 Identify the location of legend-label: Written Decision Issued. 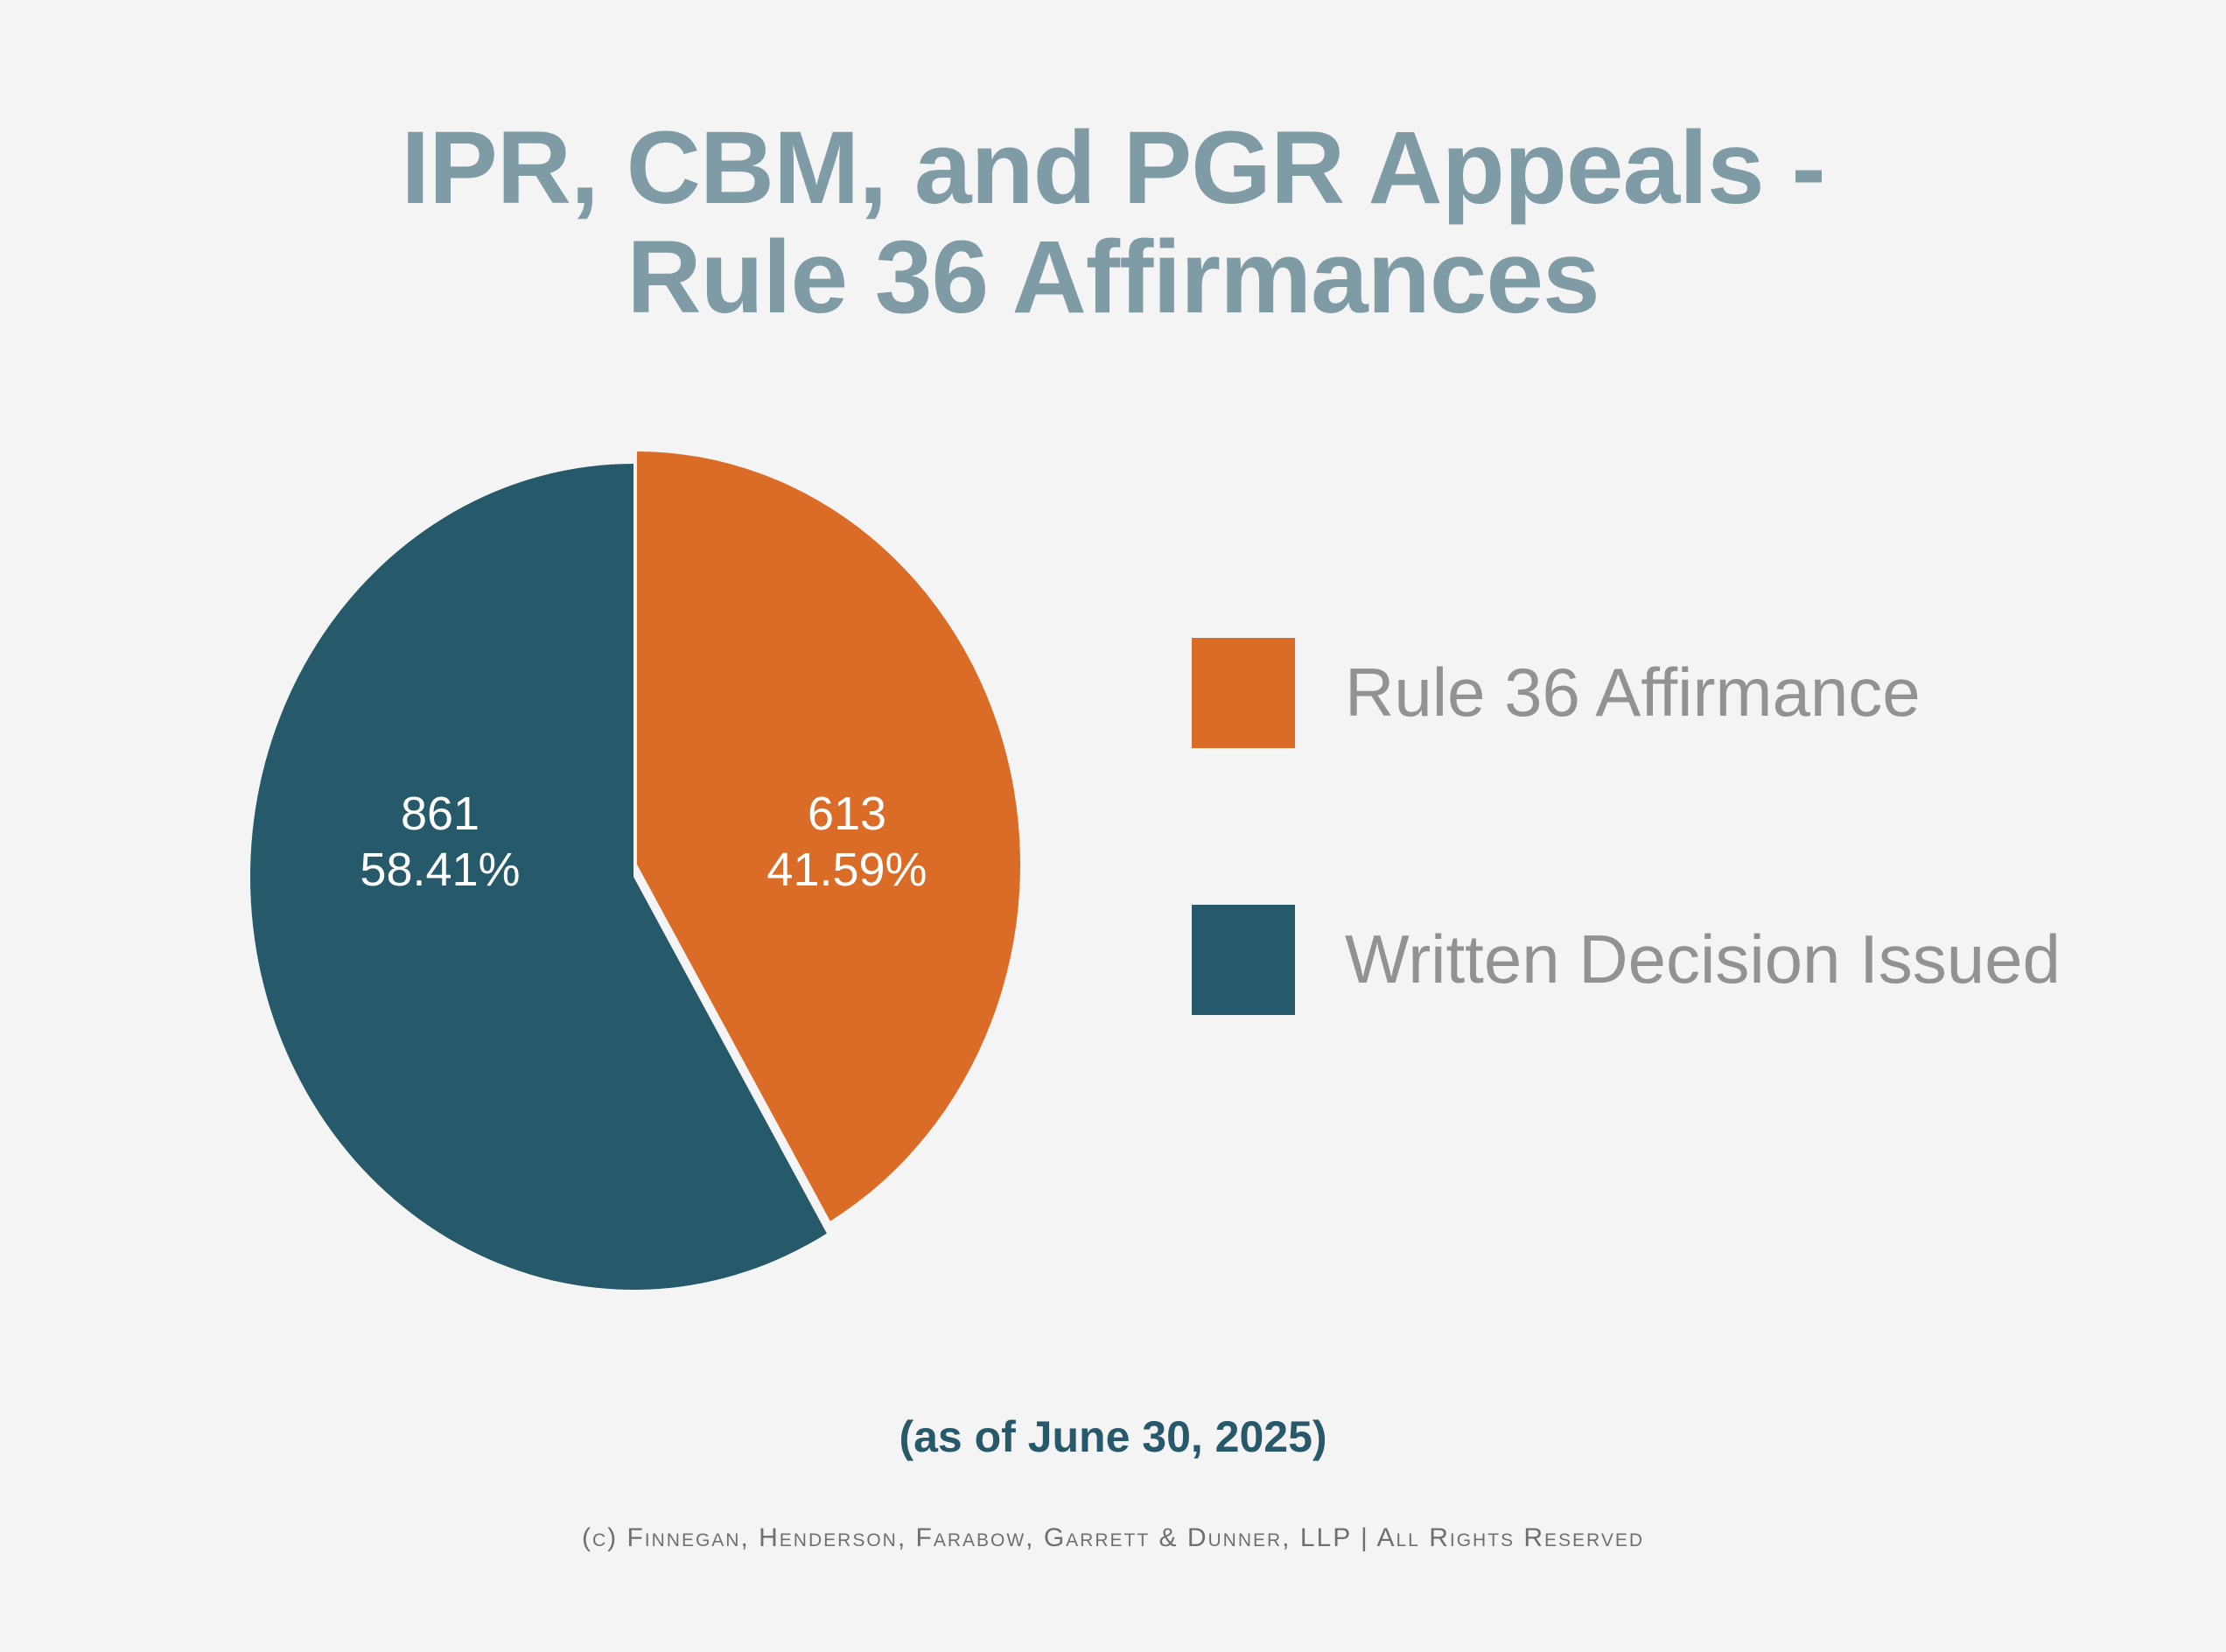
(1703, 959).